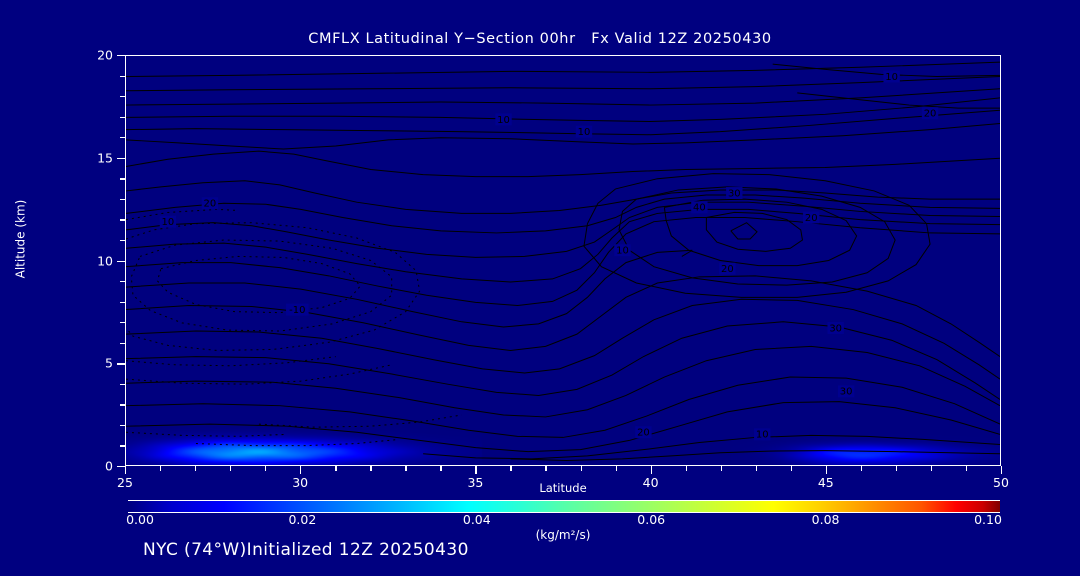 This screenshot has height=576, width=1080. What do you see at coordinates (988, 519) in the screenshot?
I see `colorbar-tick-label: 0.10` at bounding box center [988, 519].